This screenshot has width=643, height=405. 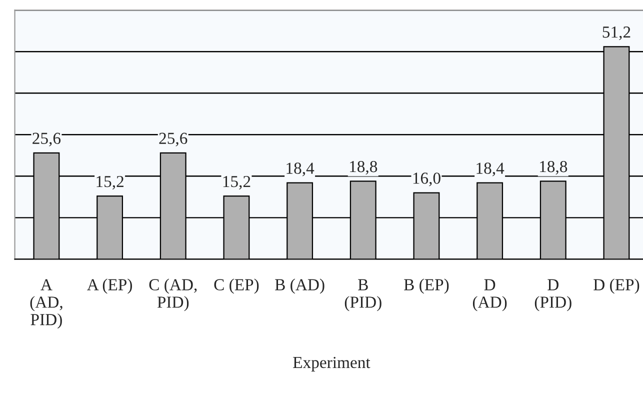 I want to click on x-tick-label: B (PID), so click(x=363, y=295).